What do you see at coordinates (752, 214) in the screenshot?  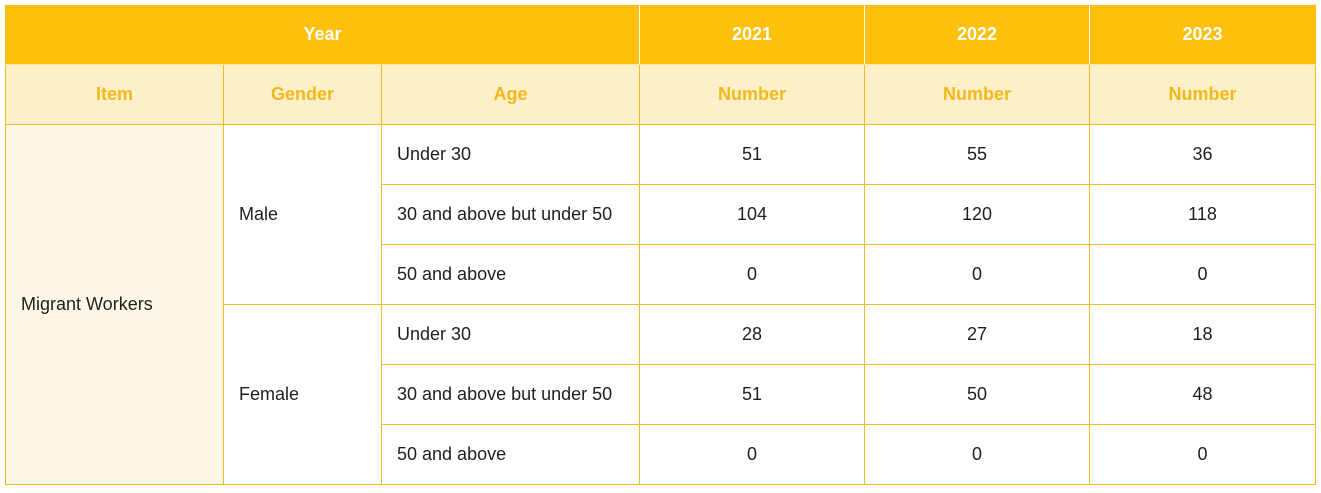 I see `value-cell: 104` at bounding box center [752, 214].